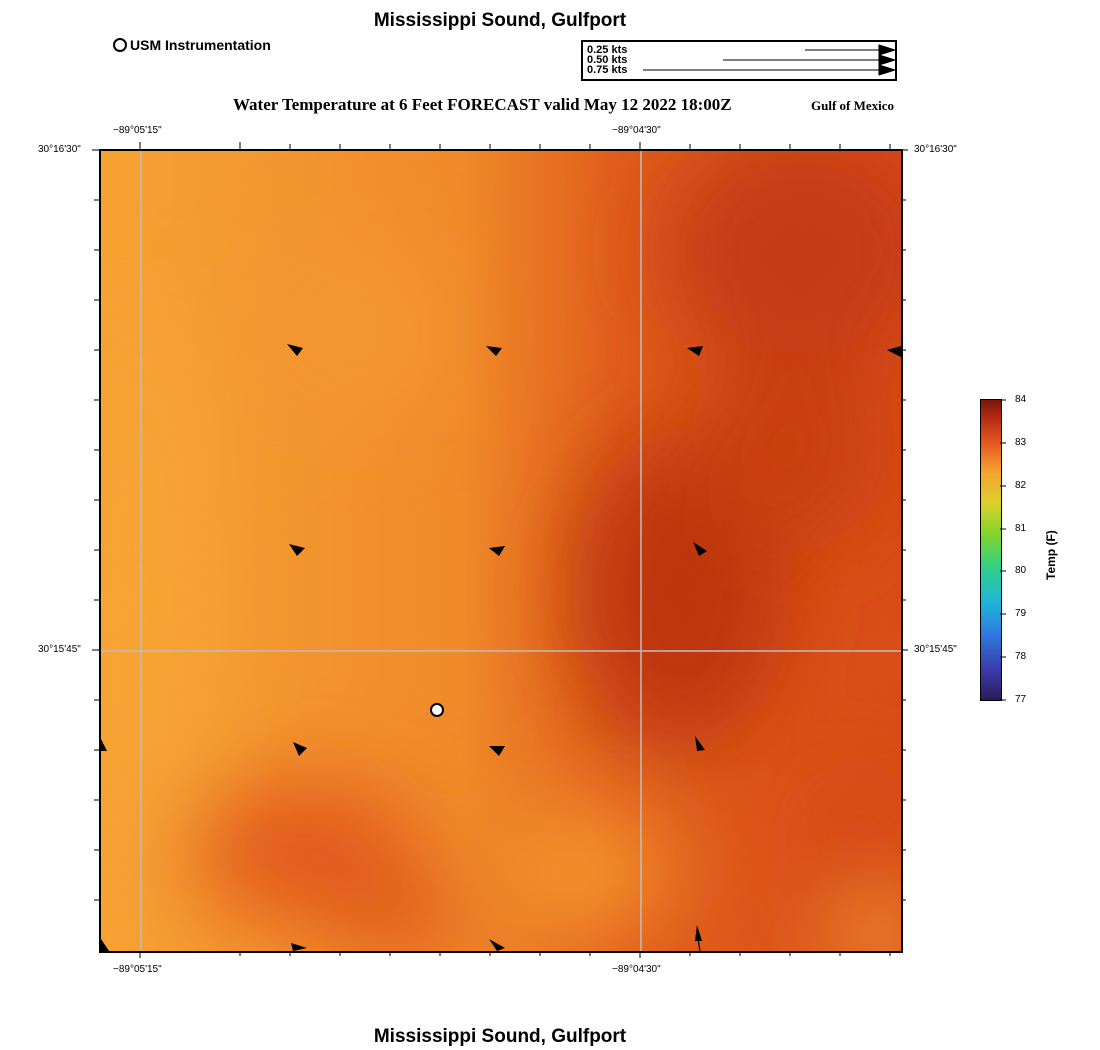  What do you see at coordinates (769, 60) in the screenshot?
I see `vector-scale-arrows` at bounding box center [769, 60].